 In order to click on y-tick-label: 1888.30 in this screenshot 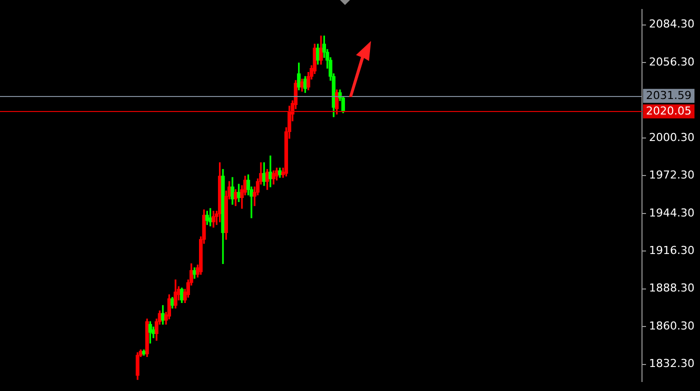, I will do `click(671, 288)`.